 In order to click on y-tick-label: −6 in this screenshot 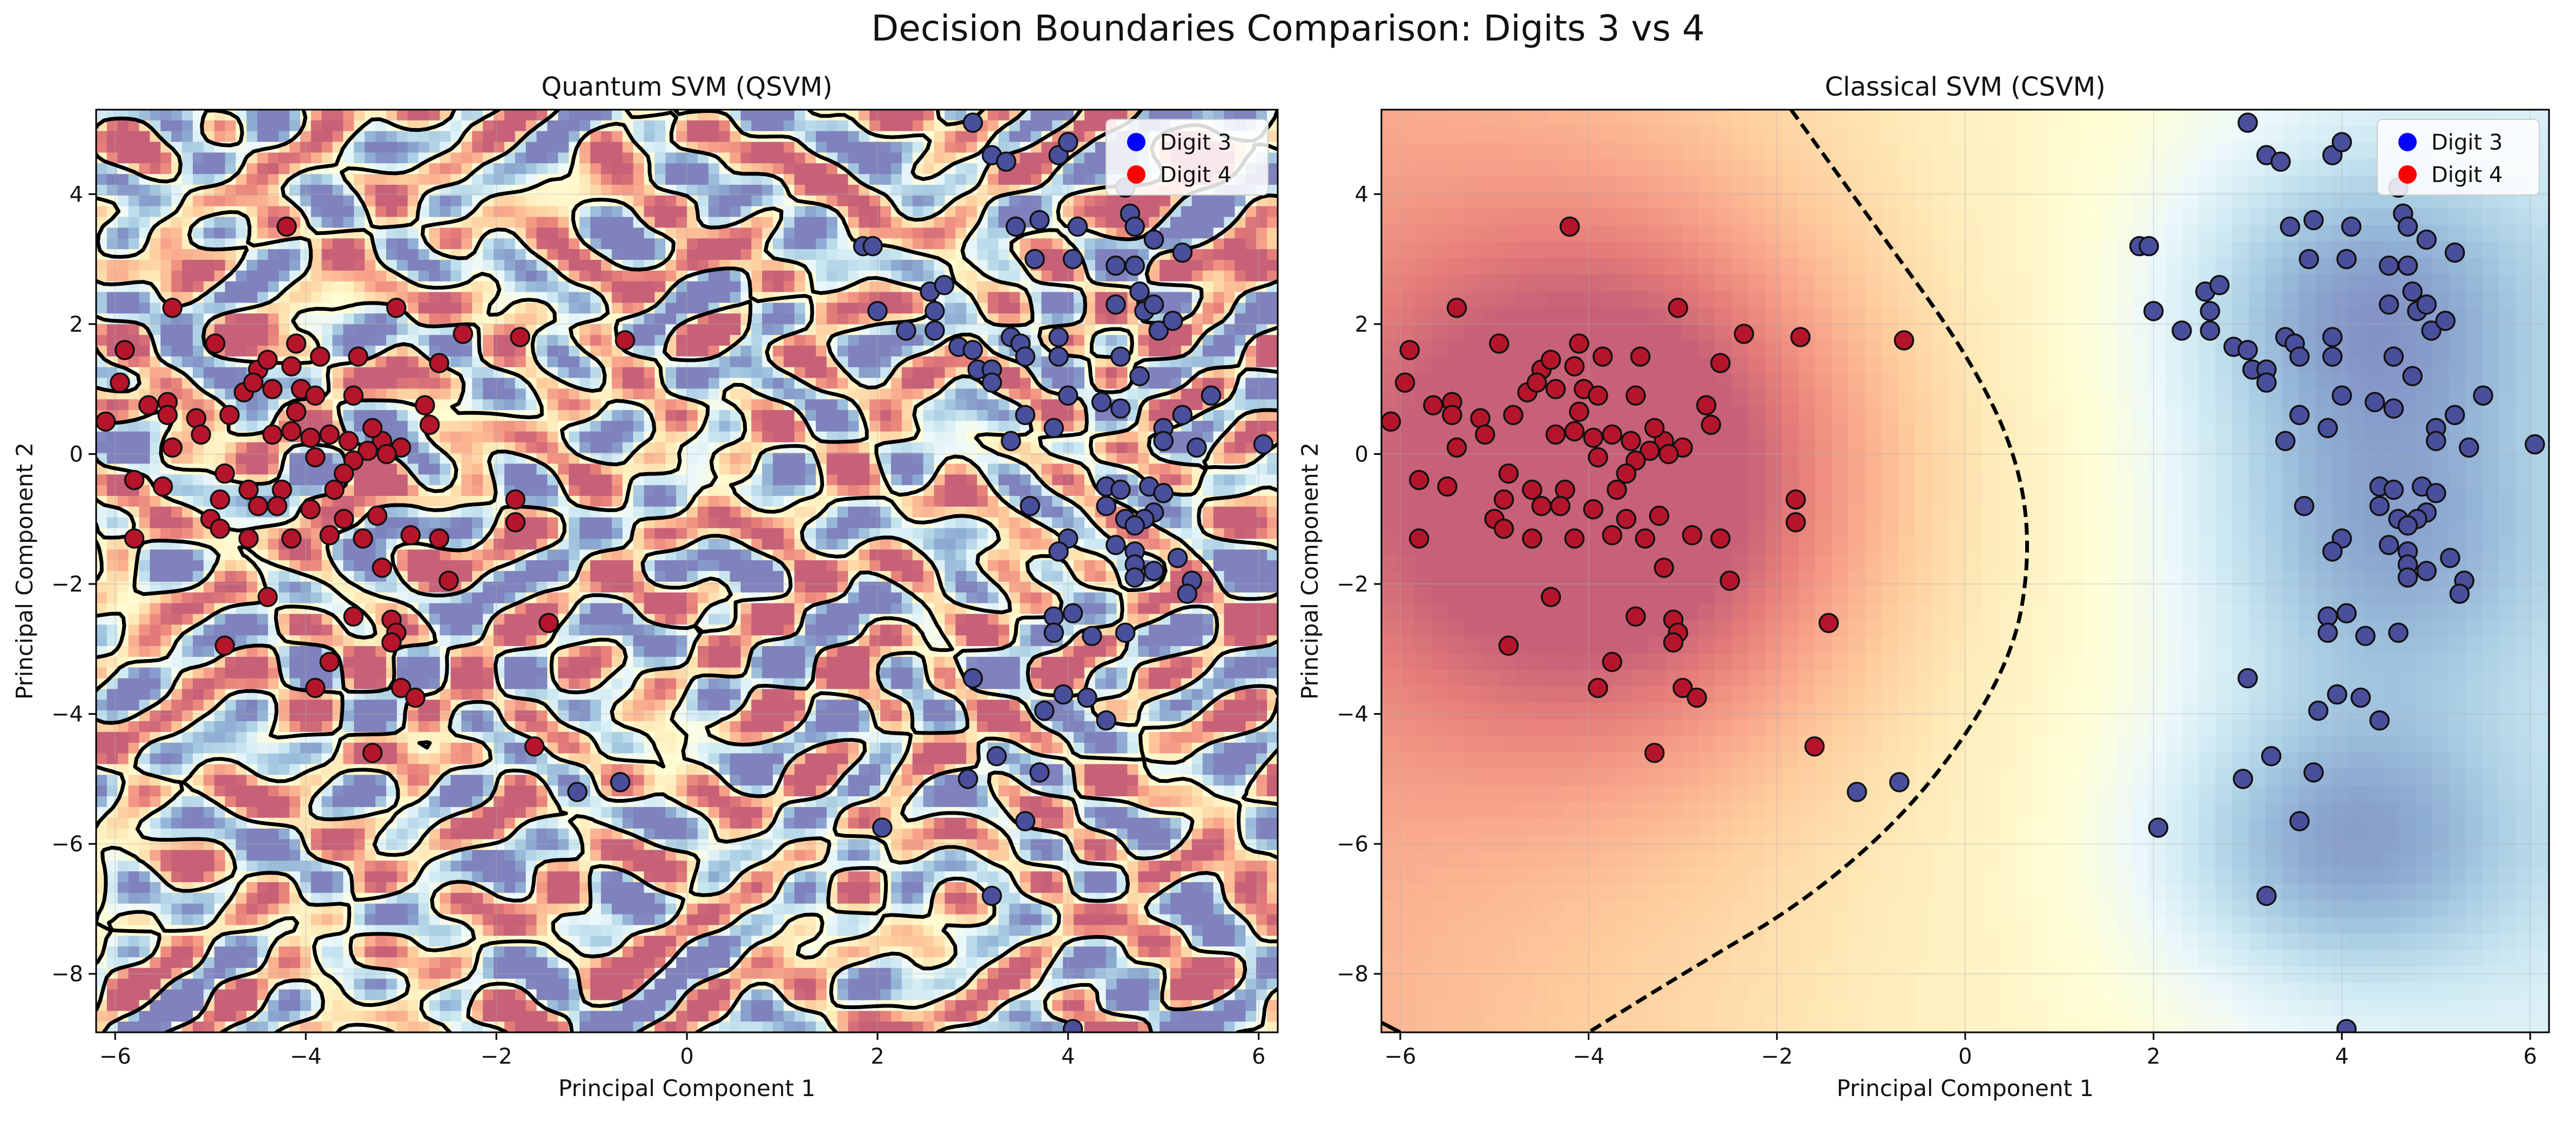, I will do `click(1352, 844)`.